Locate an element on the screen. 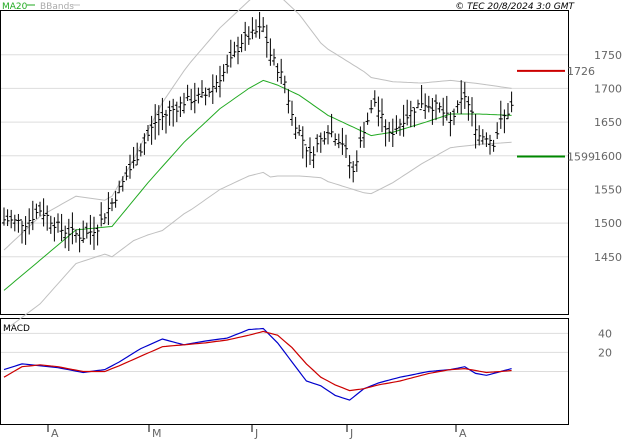  level-label: 1726 is located at coordinates (581, 71).